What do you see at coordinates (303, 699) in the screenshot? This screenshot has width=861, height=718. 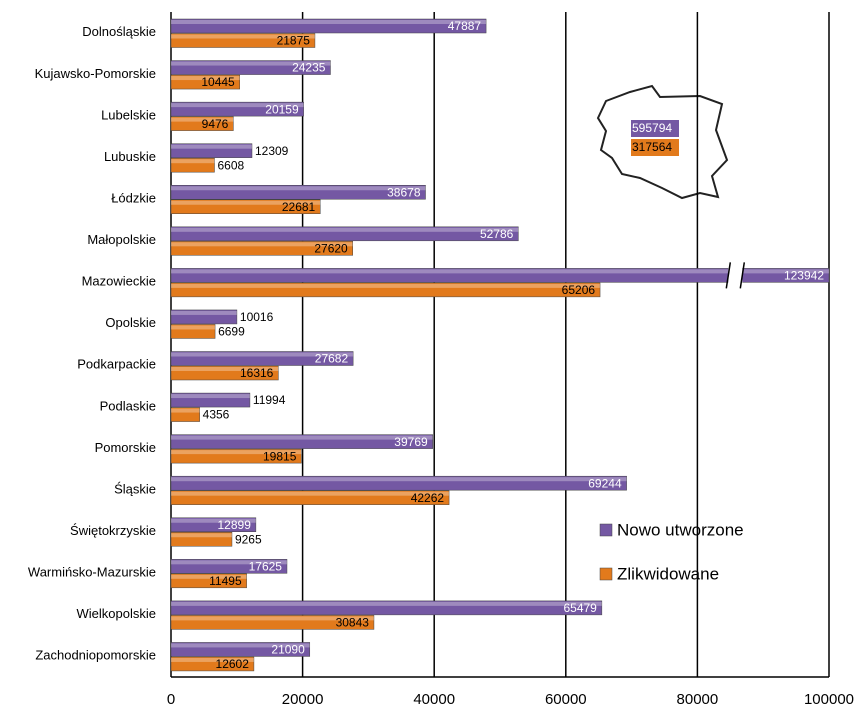 I see `x-tick-label: 20000` at bounding box center [303, 699].